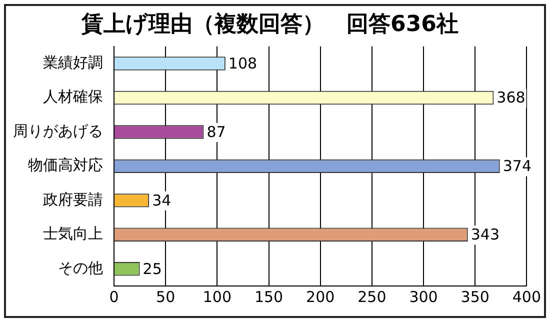 Image resolution: width=550 pixels, height=322 pixels. What do you see at coordinates (517, 166) in the screenshot?
I see `data-label: 374` at bounding box center [517, 166].